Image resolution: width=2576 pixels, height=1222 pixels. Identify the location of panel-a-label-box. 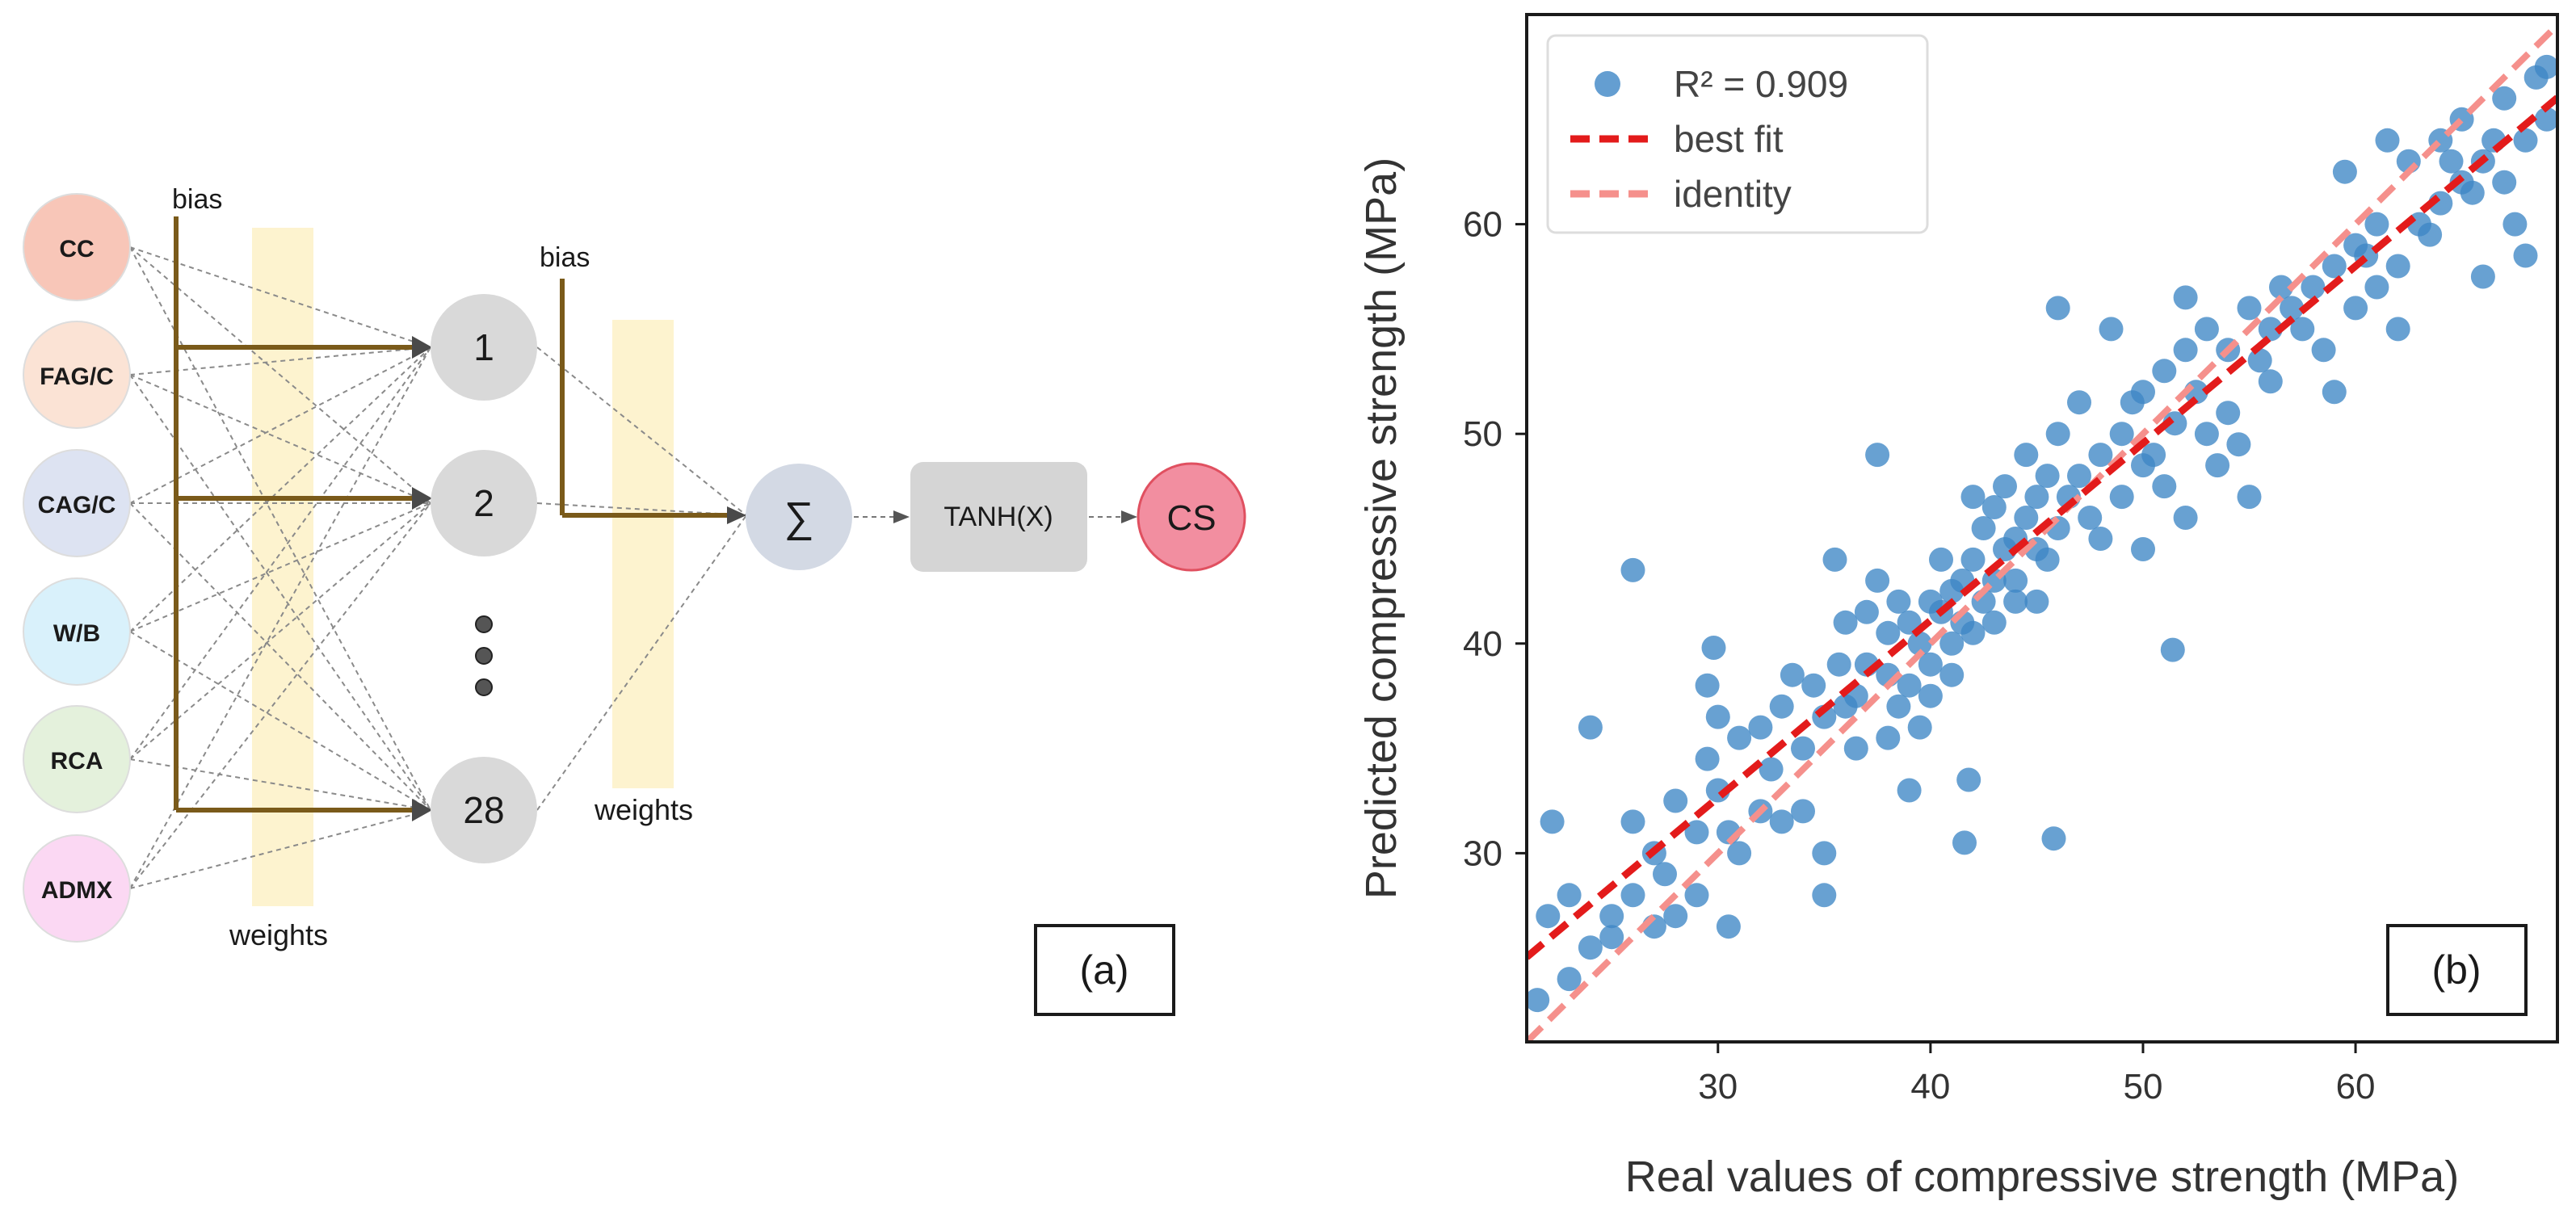
(1104, 970).